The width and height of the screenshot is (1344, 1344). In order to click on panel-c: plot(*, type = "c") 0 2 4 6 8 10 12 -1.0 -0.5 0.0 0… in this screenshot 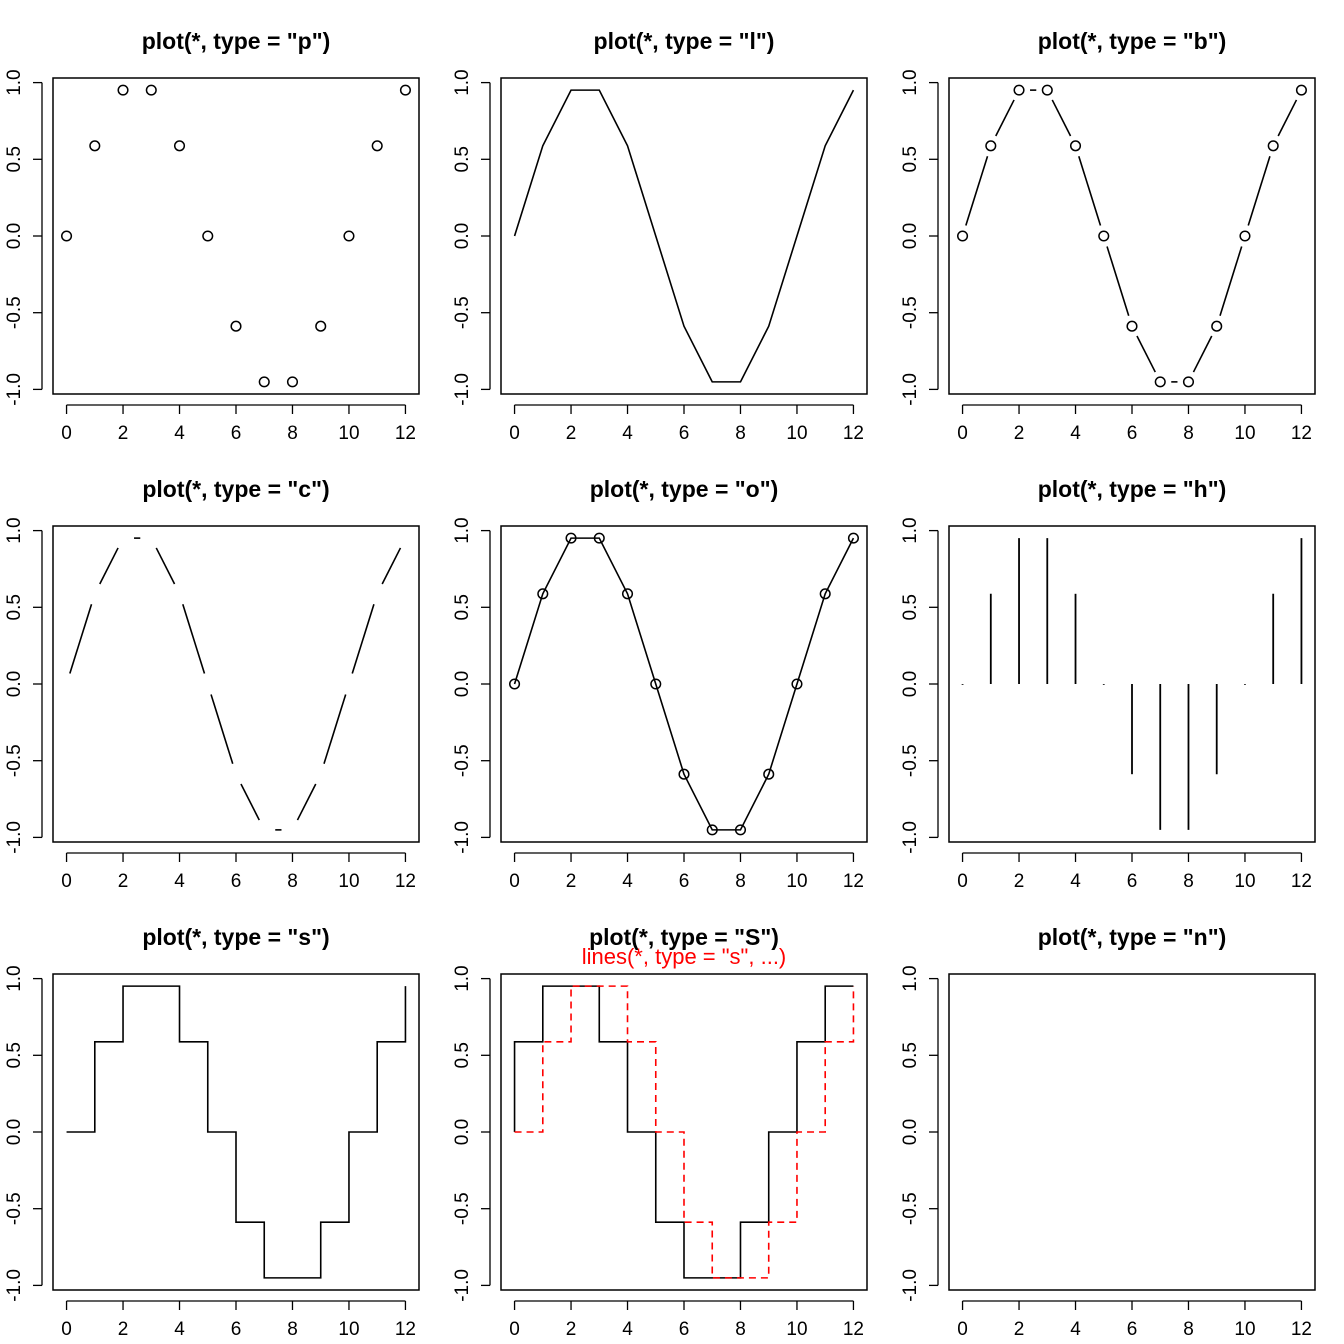, I will do `click(212, 684)`.